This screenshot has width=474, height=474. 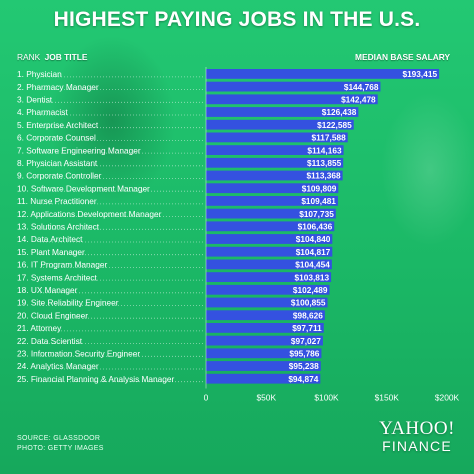 I want to click on value-label: $104,840, so click(x=313, y=239).